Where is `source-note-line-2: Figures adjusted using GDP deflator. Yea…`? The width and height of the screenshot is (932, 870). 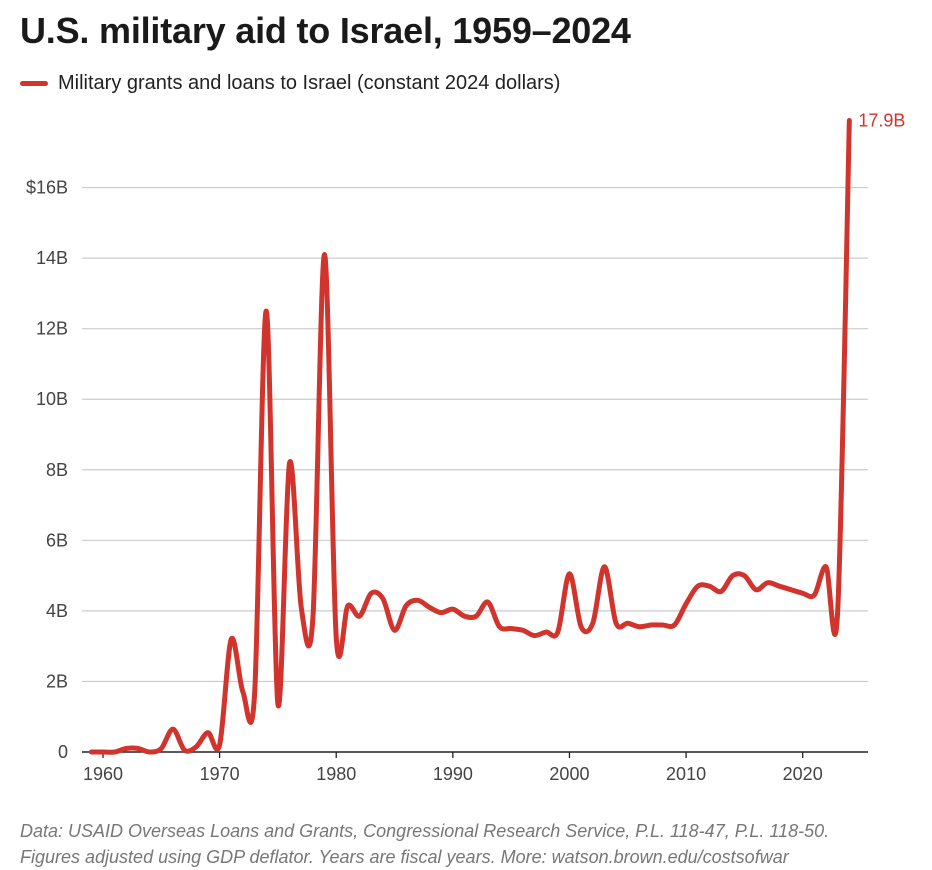 source-note-line-2: Figures adjusted using GDP deflator. Yea… is located at coordinates (404, 857).